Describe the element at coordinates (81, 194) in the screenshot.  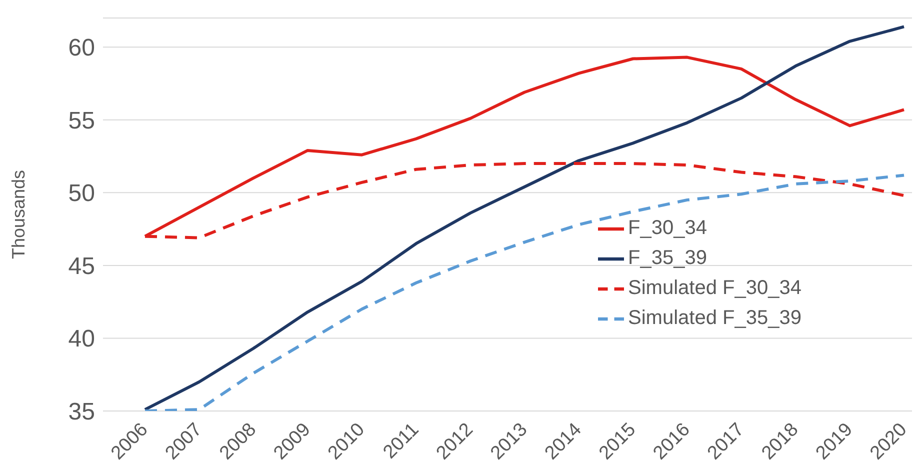
I see `y-tick-label: 50` at that location.